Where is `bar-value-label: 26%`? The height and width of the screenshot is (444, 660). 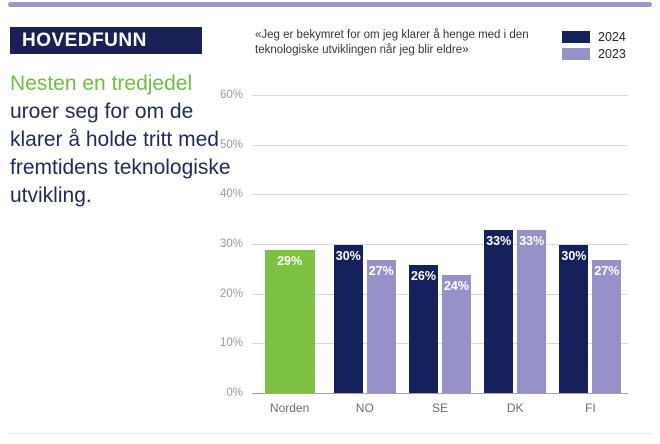
bar-value-label: 26% is located at coordinates (423, 275).